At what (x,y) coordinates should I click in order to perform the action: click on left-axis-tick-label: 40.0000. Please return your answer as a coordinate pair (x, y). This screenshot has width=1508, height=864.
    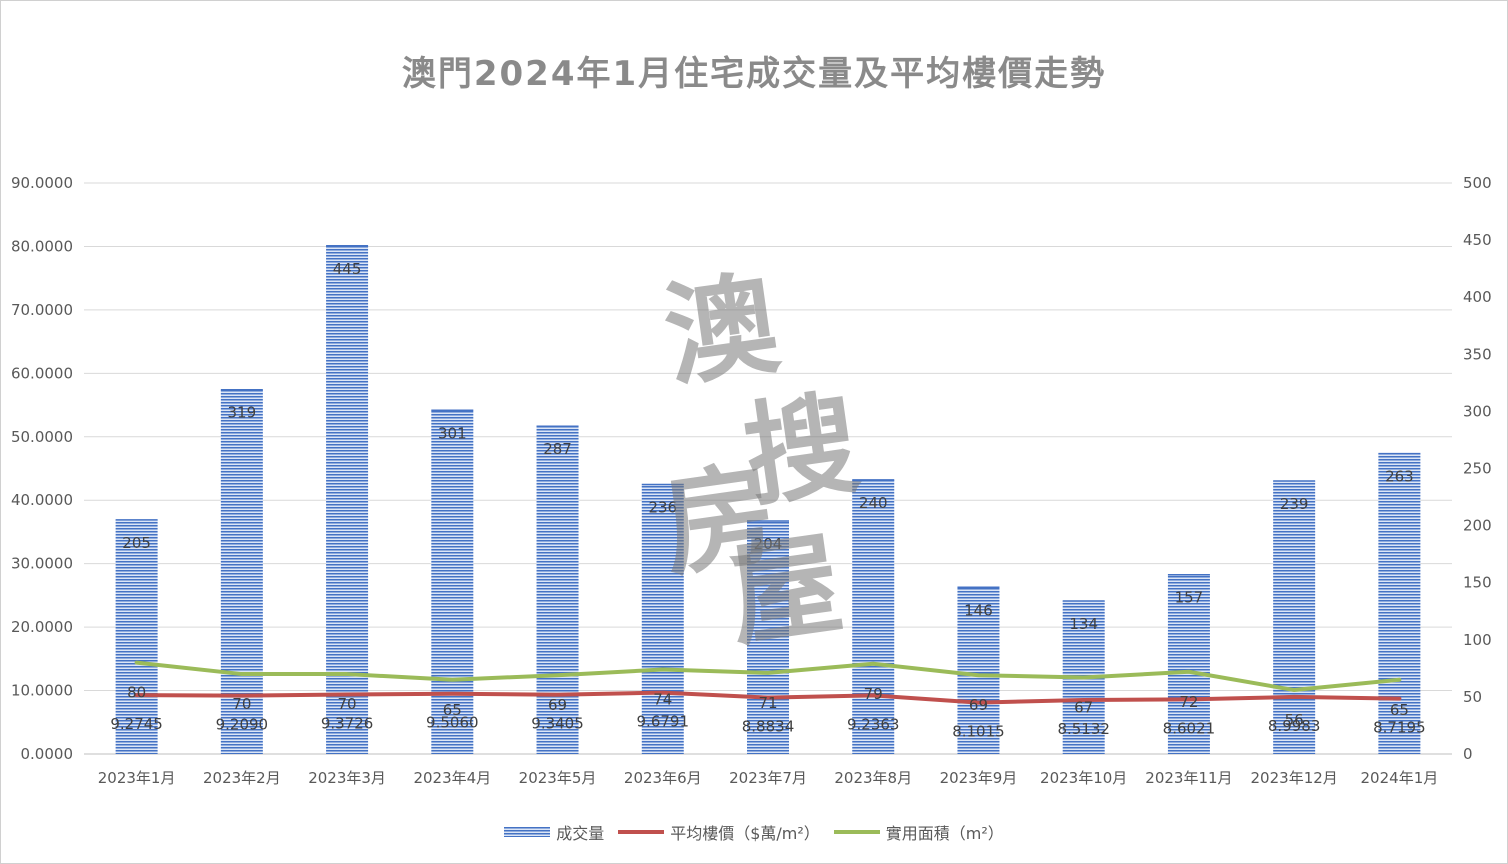
    Looking at the image, I should click on (42, 500).